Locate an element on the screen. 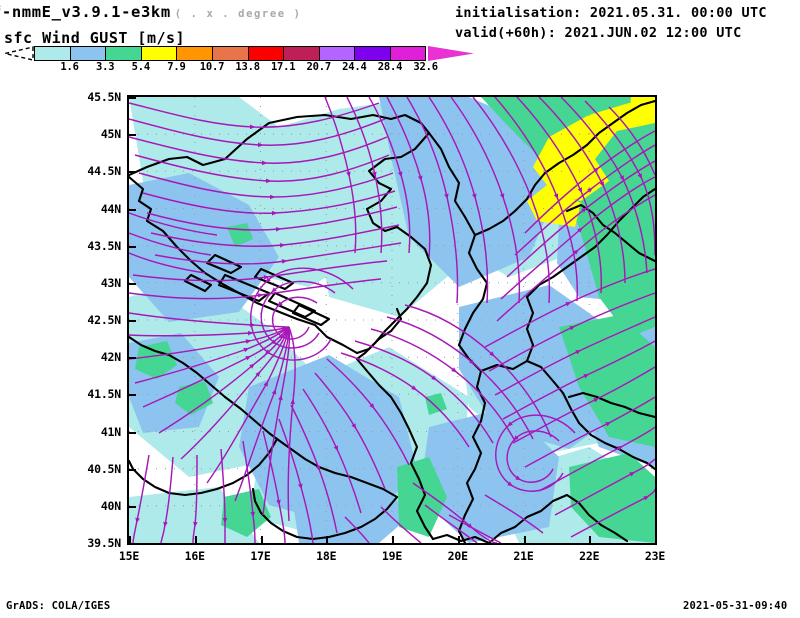 This screenshot has height=618, width=800. colorbar-tick-label: 32.6 is located at coordinates (425, 67).